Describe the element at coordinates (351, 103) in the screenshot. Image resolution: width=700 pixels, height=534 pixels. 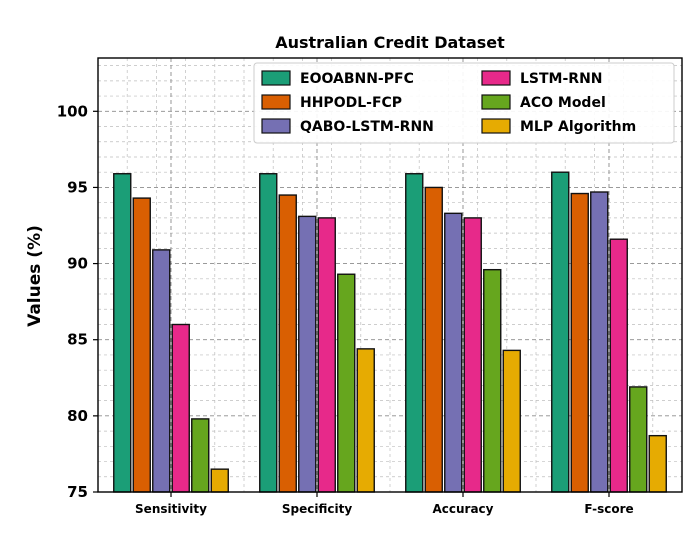
I see `legend-label: HHPODL-FCP` at that location.